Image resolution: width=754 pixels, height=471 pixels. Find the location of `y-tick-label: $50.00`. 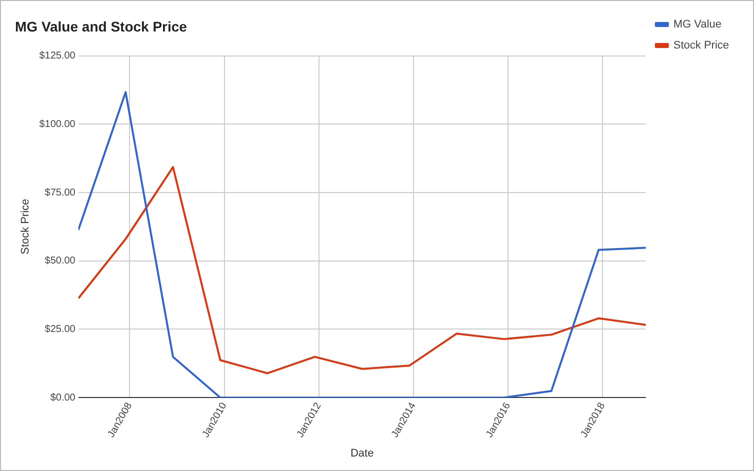

y-tick-label: $50.00 is located at coordinates (60, 261).